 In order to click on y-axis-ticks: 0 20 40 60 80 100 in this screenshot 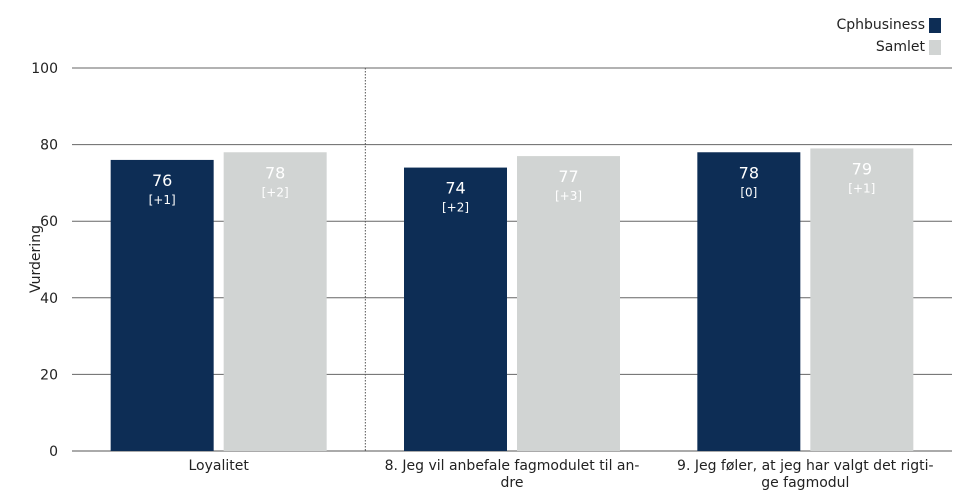, I will do `click(44, 260)`.